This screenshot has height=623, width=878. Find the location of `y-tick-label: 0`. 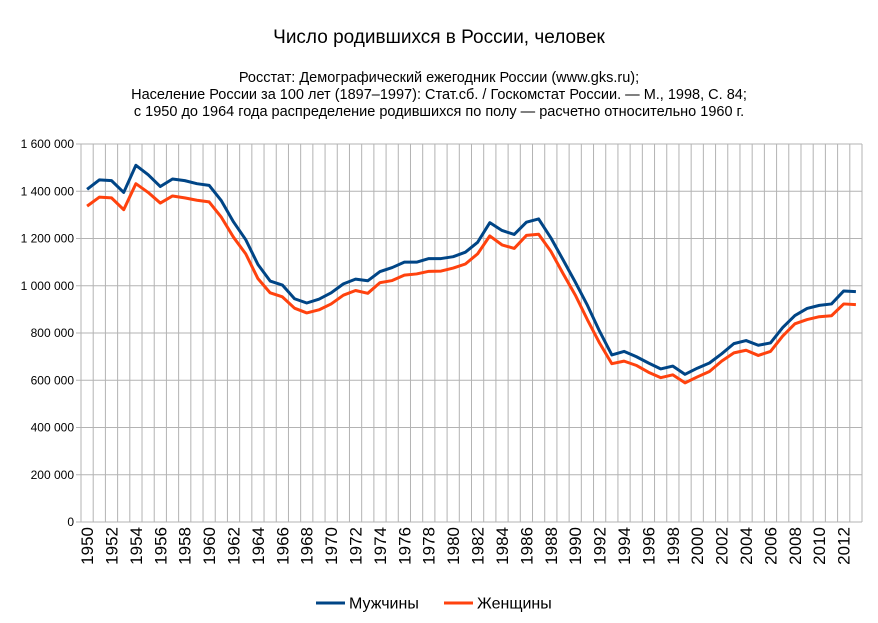

y-tick-label: 0 is located at coordinates (70, 522).